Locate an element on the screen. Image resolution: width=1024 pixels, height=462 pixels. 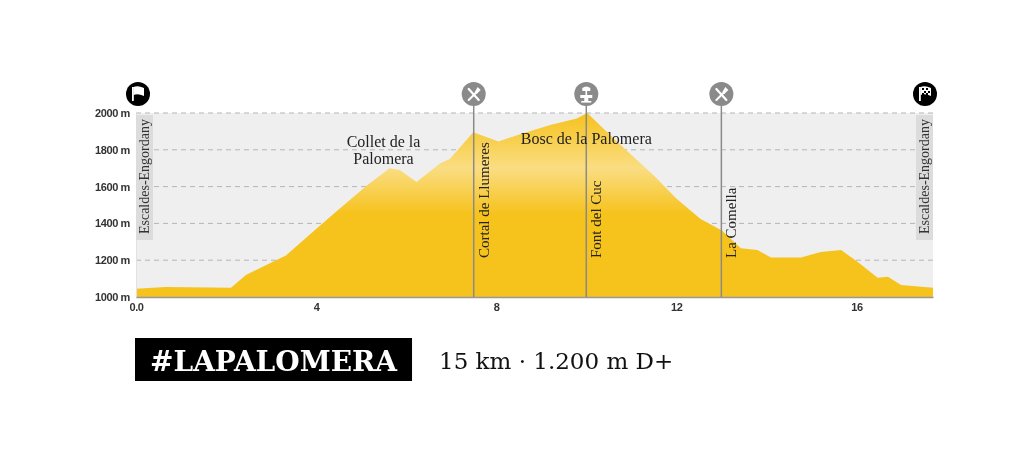
text: #LAPALOMERA is located at coordinates (274, 361).